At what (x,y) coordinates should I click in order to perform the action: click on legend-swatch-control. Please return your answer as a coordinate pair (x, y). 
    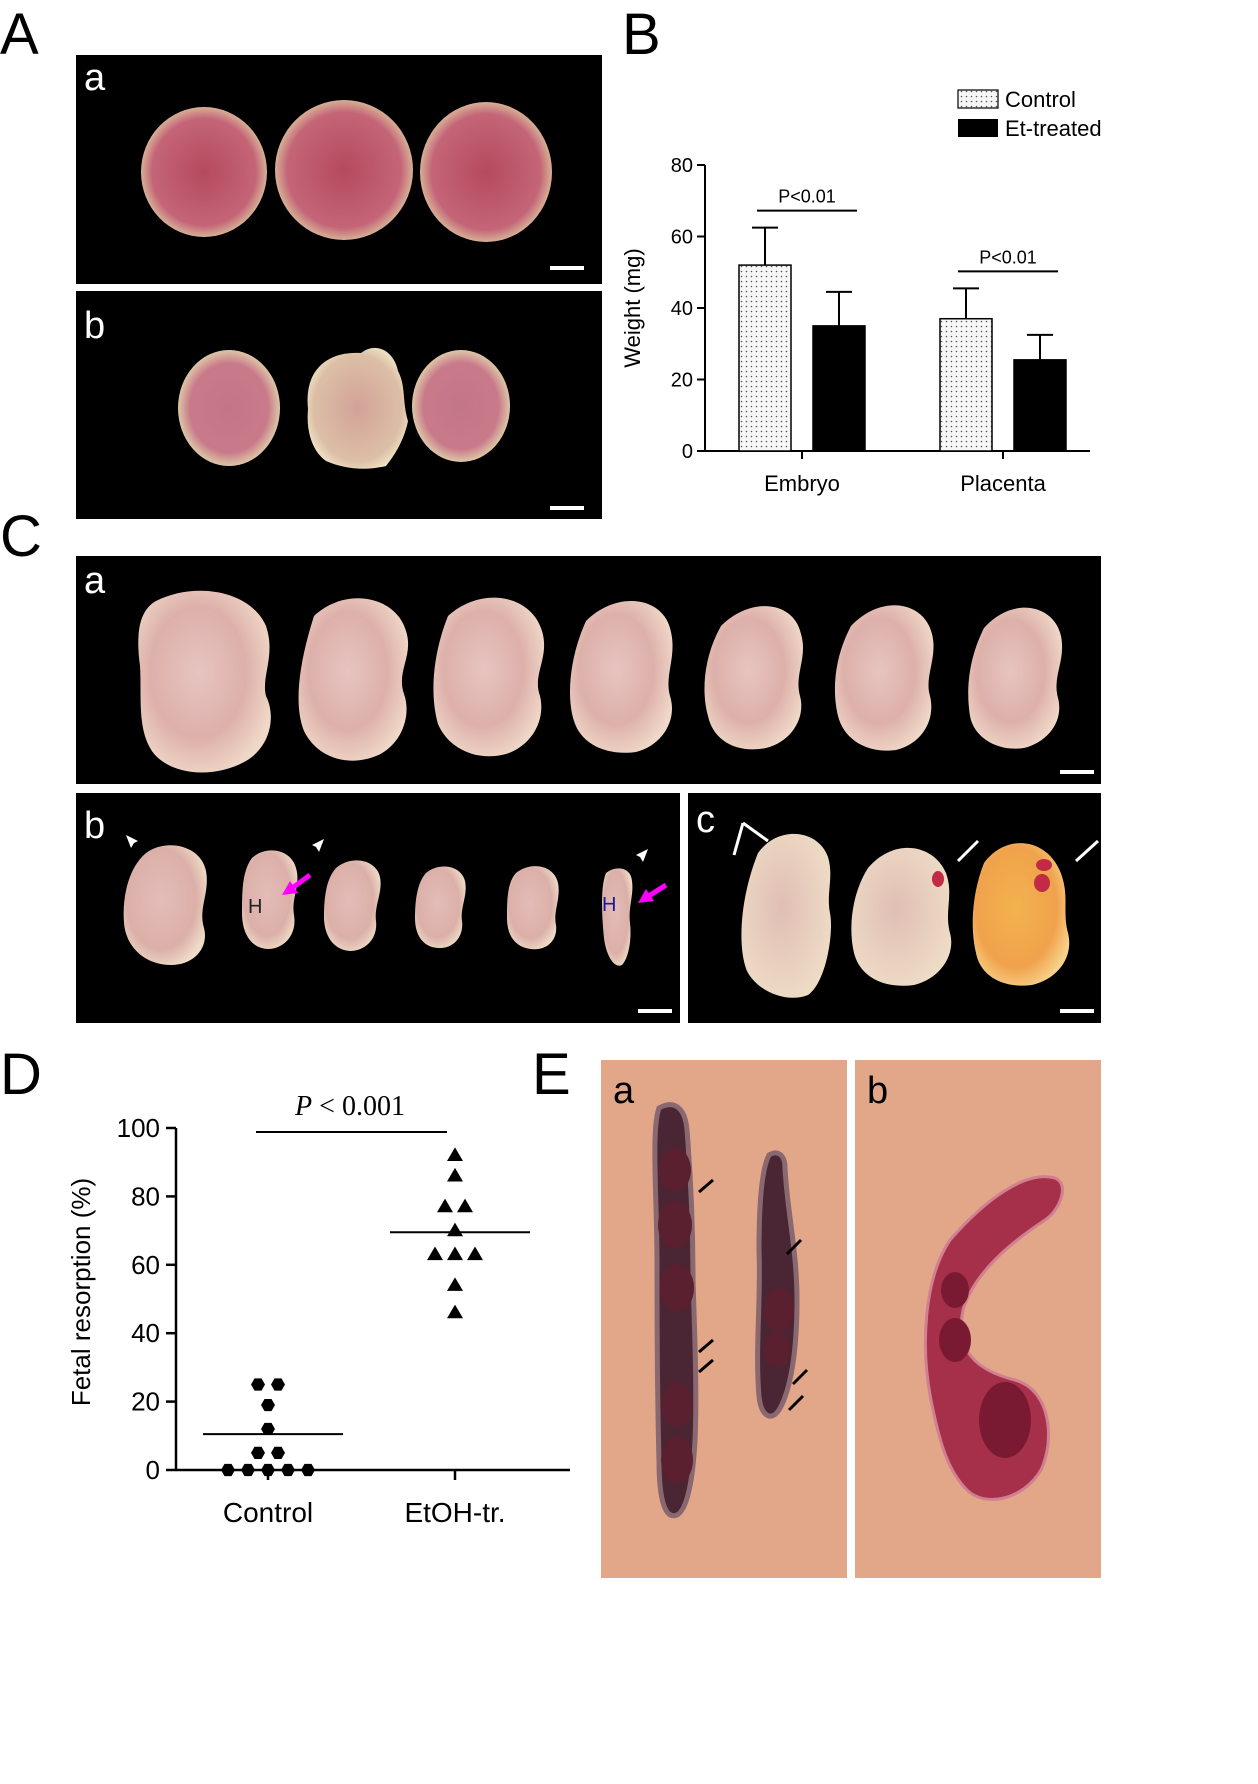
    Looking at the image, I should click on (978, 99).